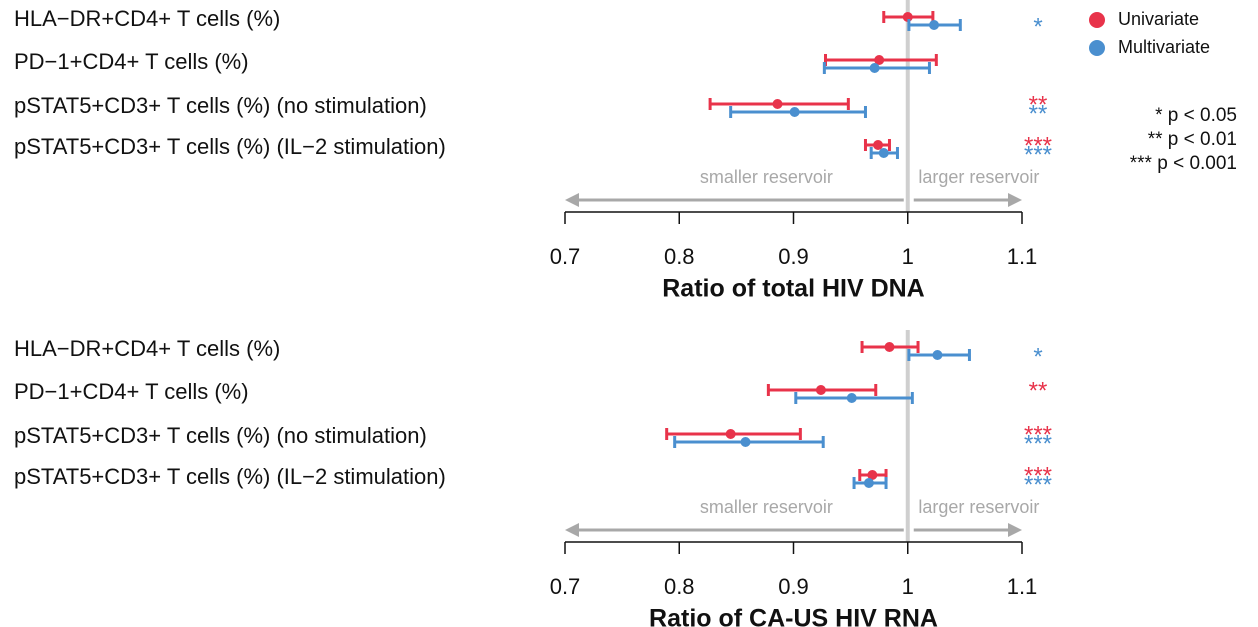 This screenshot has height=627, width=1258. Describe the element at coordinates (793, 616) in the screenshot. I see `x-axis-title: Ratio of CA-US HIV RNA` at that location.